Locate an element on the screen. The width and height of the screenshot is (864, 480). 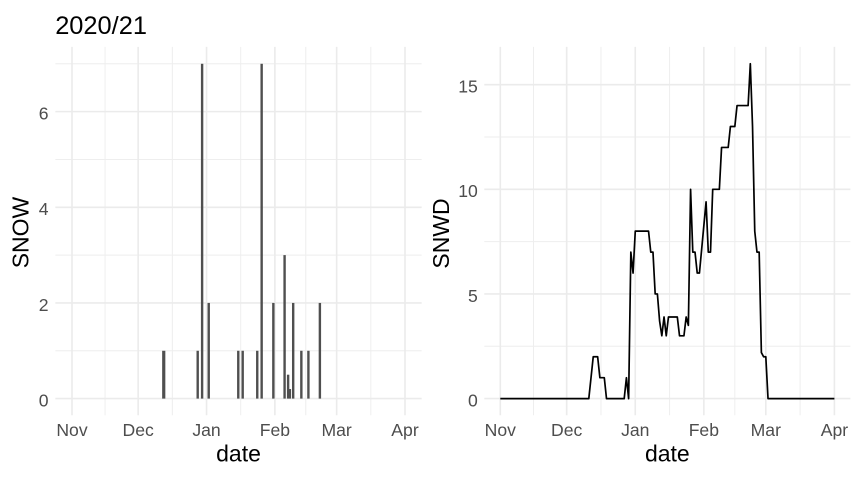
svg-text: SNWD is located at coordinates (441, 233).